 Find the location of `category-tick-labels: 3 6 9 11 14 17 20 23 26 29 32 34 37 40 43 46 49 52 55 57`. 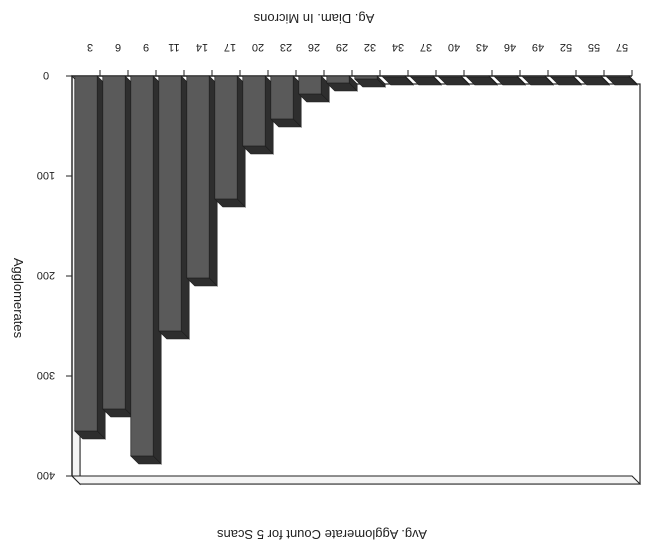

category-tick-labels: 3 6 9 11 14 17 20 23 26 29 32 34 37 40 43 46 49 52 55 57 is located at coordinates (360, 58).